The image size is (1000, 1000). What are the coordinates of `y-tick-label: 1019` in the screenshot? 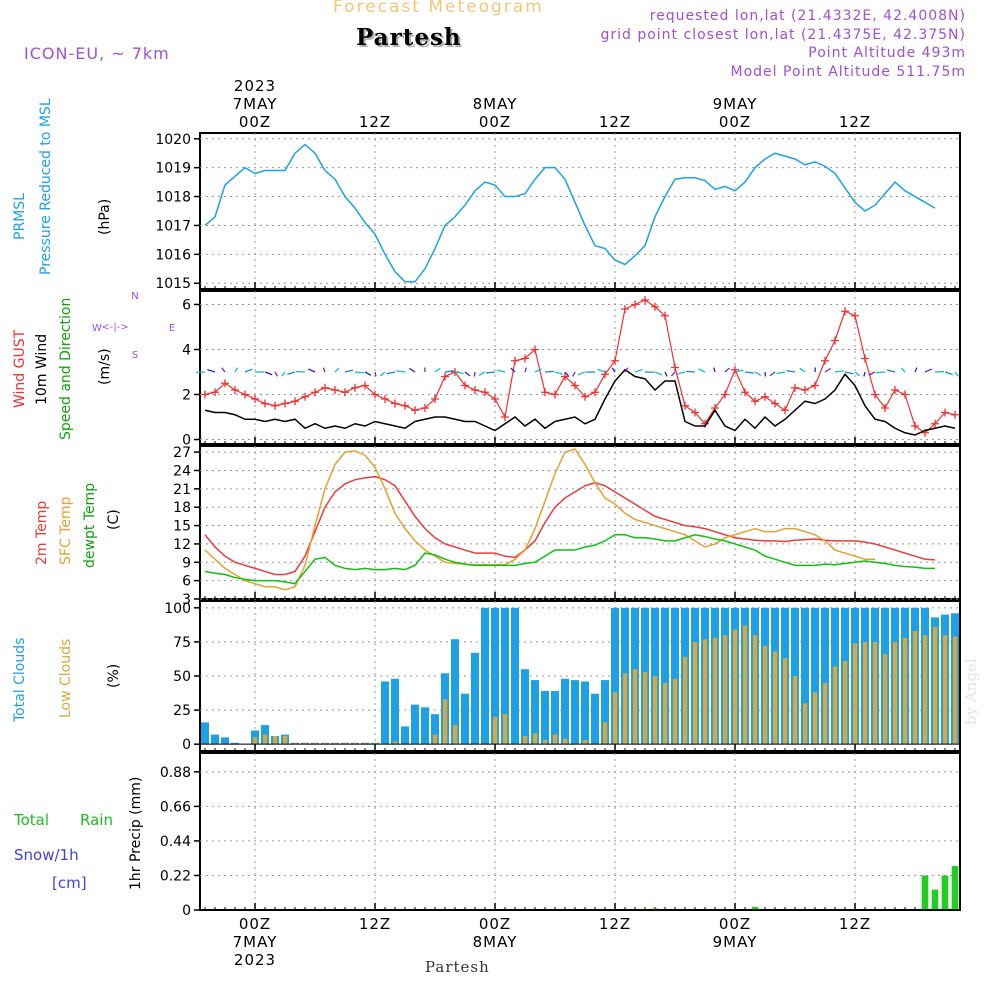 It's located at (173, 169).